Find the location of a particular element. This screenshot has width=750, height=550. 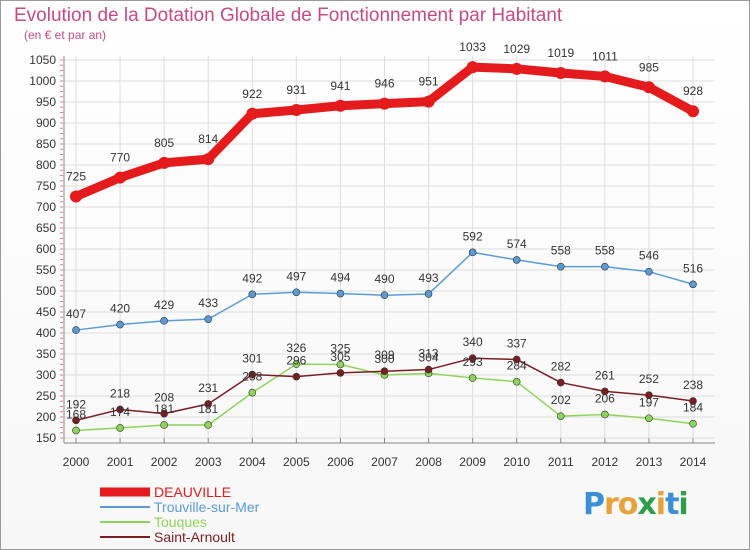

data-label: 313 is located at coordinates (429, 354).